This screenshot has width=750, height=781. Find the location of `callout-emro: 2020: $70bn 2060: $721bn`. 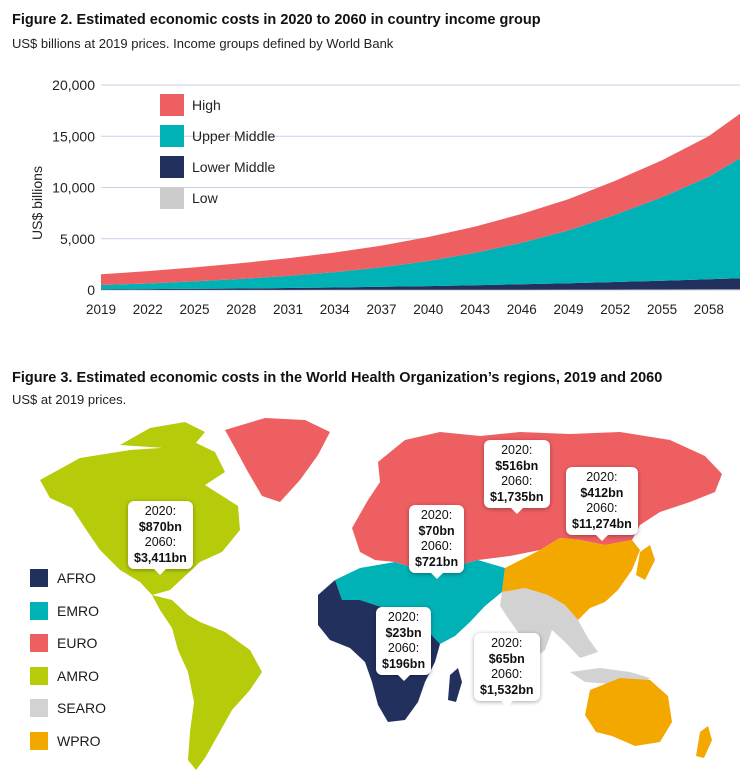

callout-emro: 2020: $70bn 2060: $721bn is located at coordinates (437, 542).